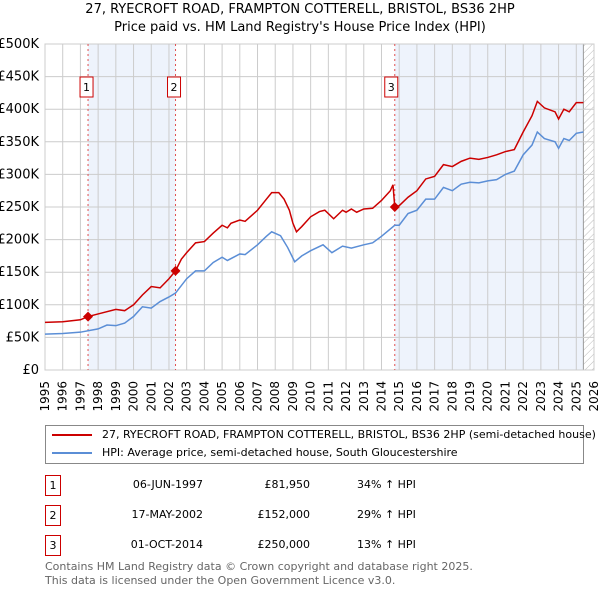  I want to click on x-tick-label: 1996, so click(63, 396).